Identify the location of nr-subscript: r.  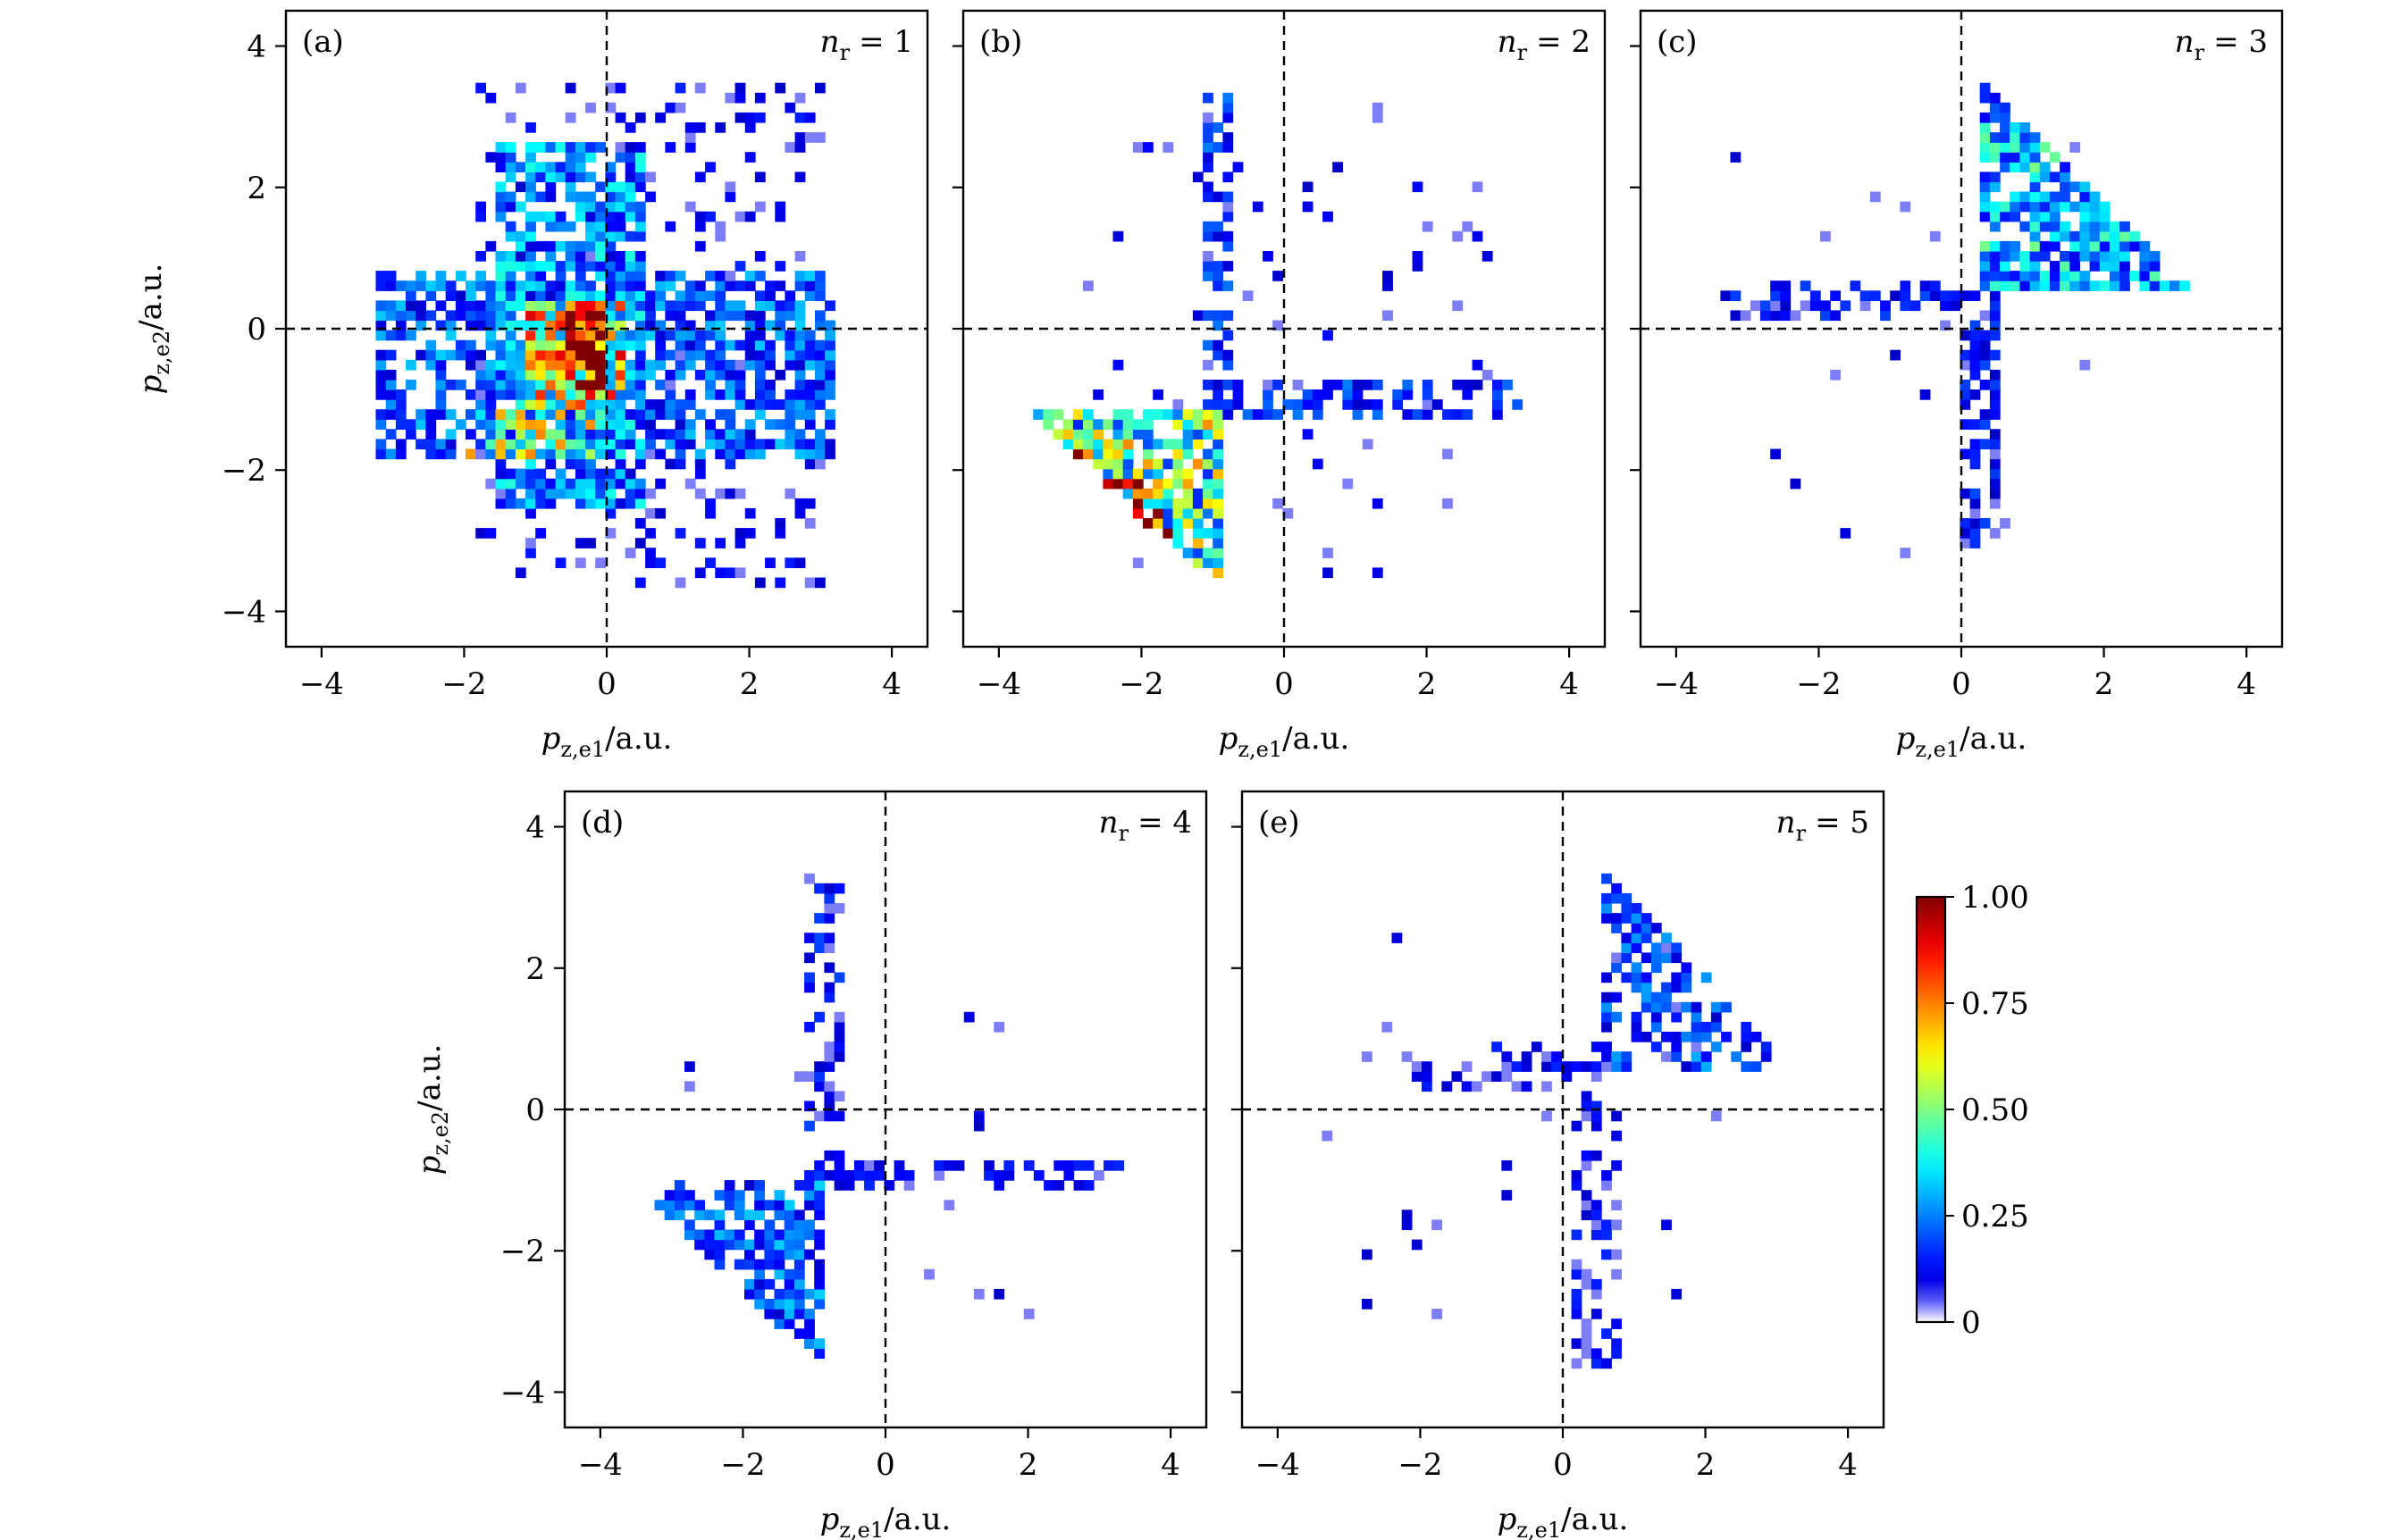
(846, 52).